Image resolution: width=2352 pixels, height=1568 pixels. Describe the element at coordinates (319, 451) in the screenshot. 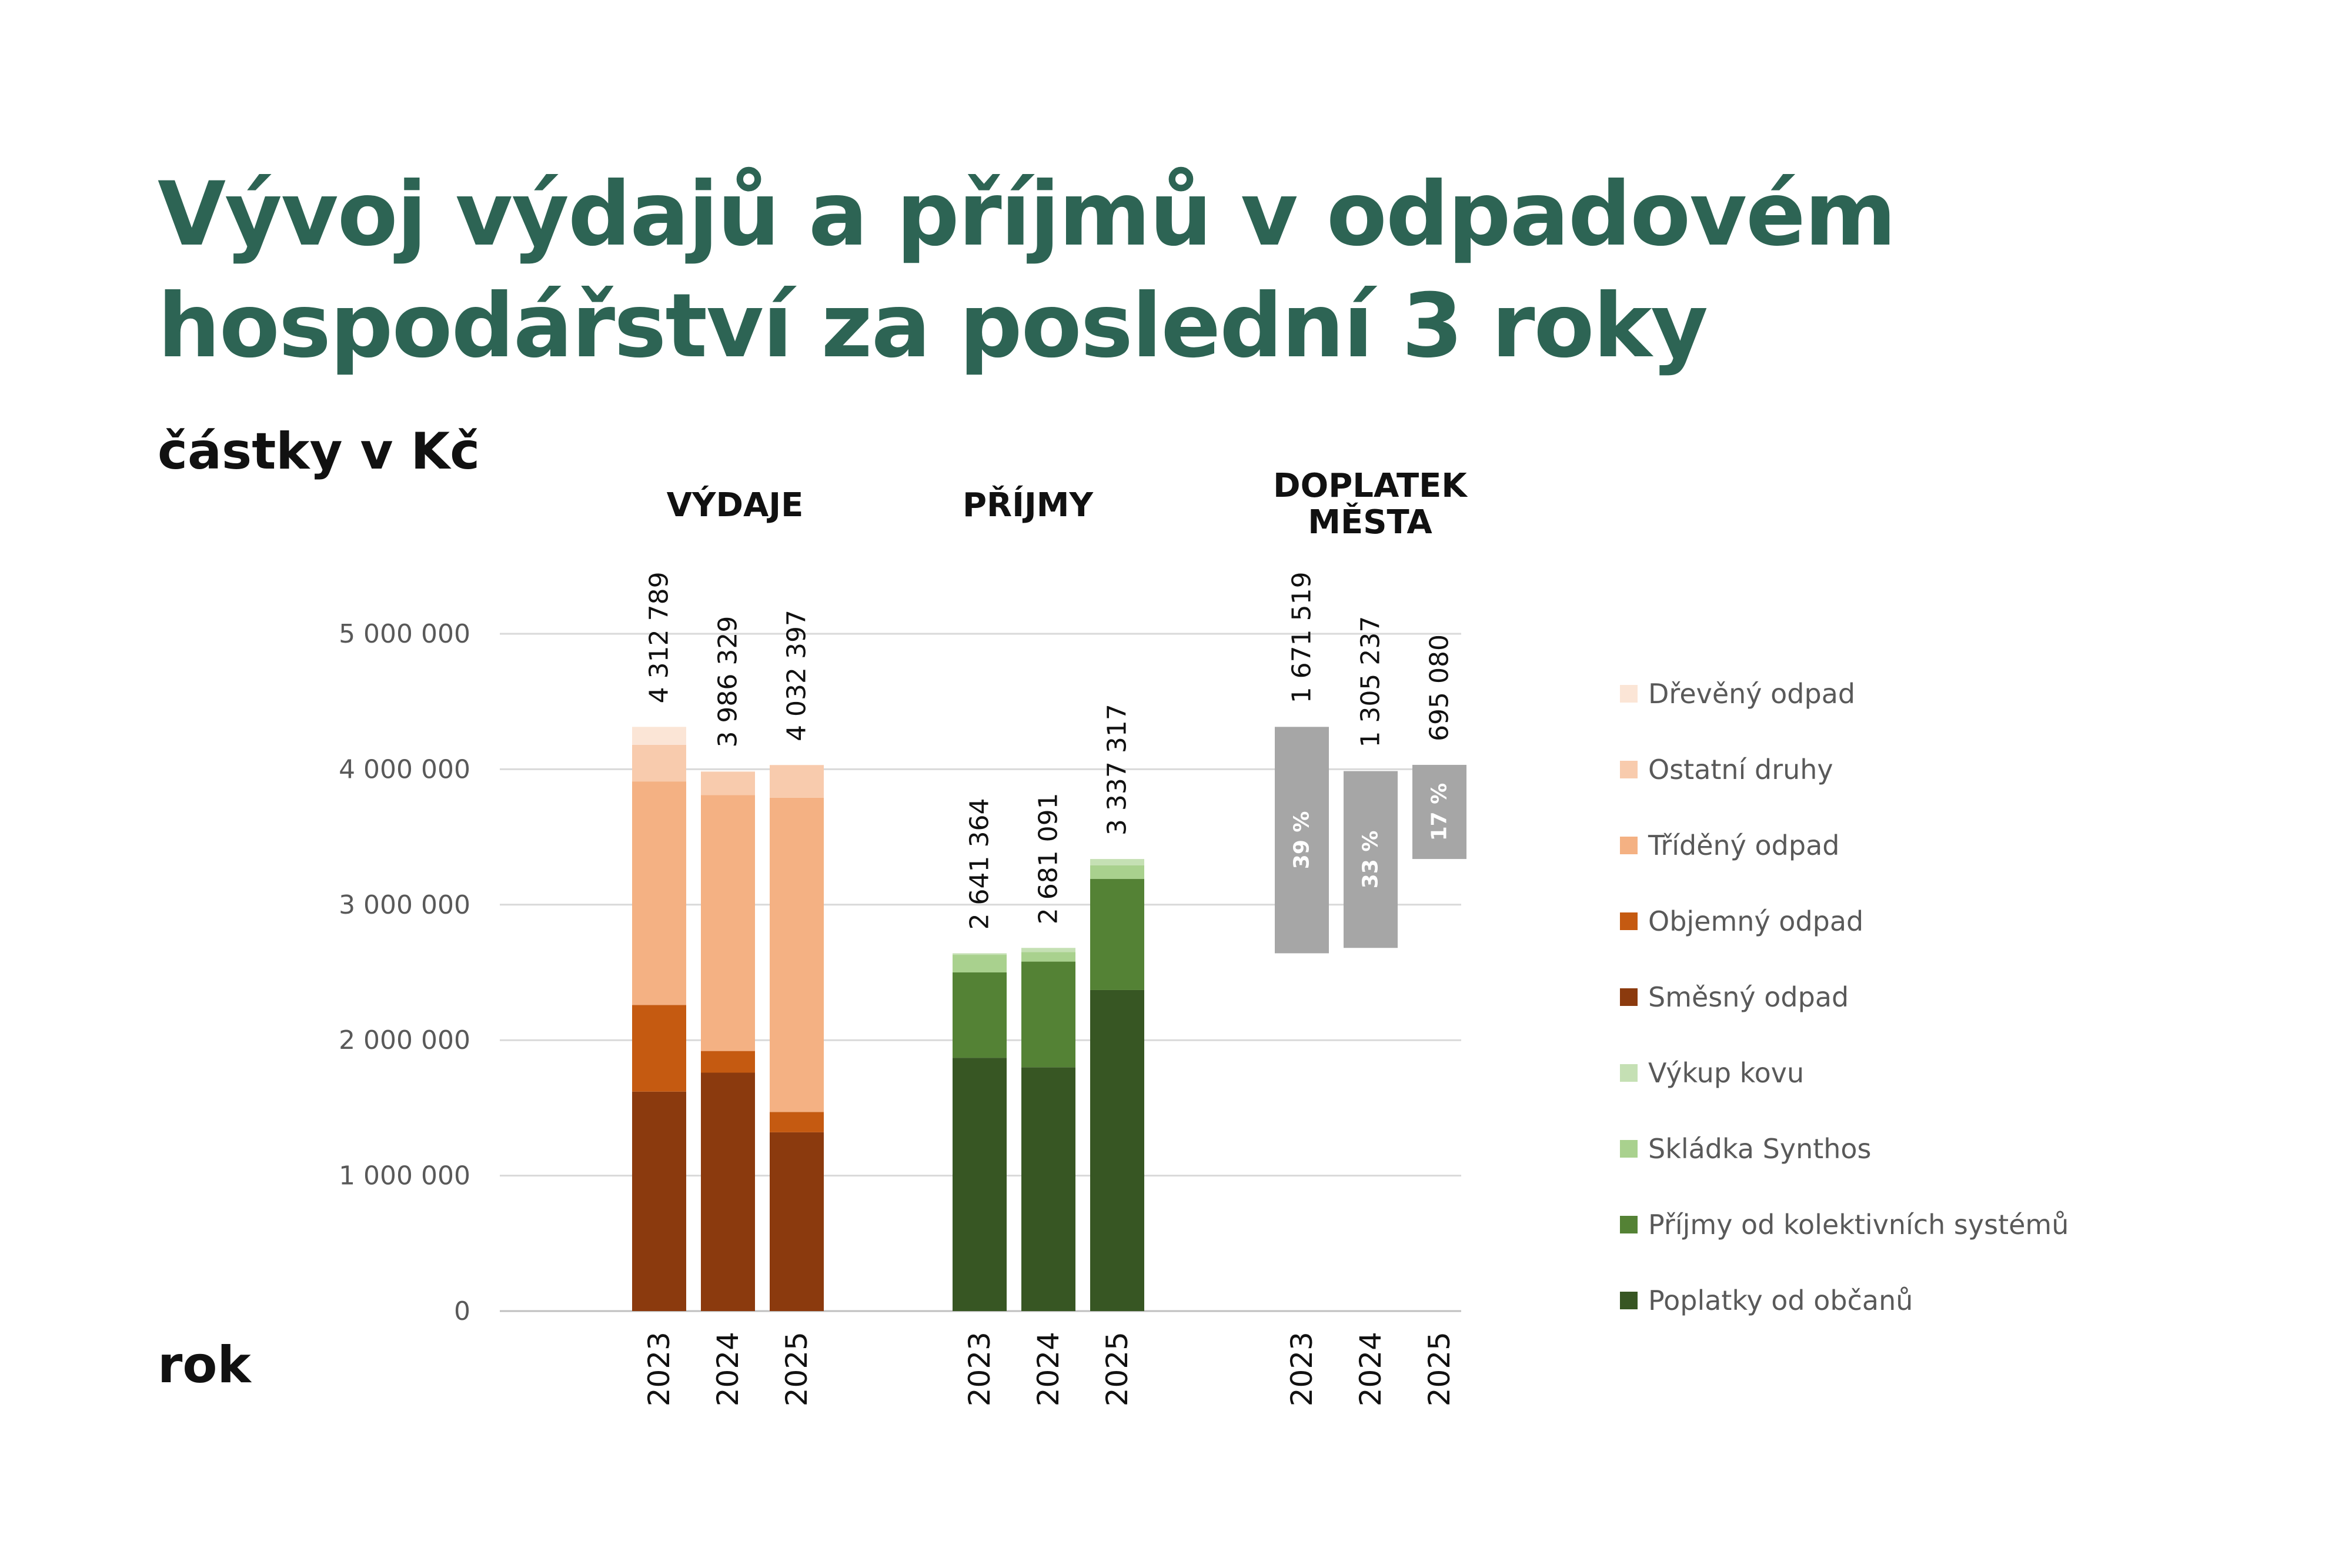

I see `y-unit-label: částky v Kč` at that location.